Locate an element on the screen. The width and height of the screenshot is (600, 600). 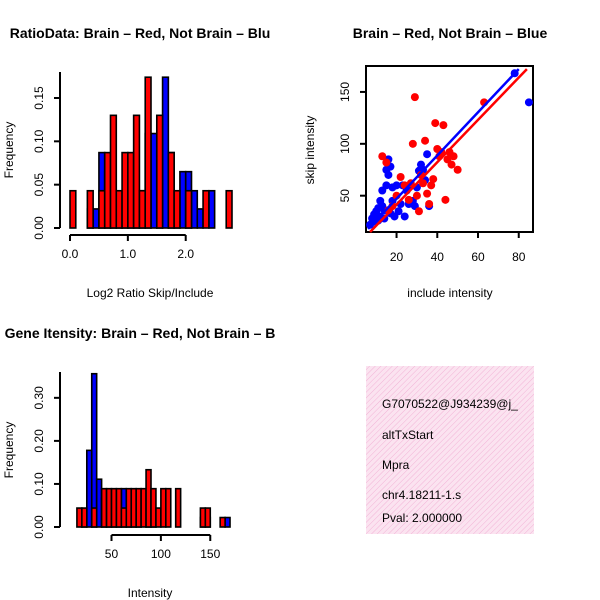
ratio-histogram-title: RatioData: Brain – Red, Not Brain – Blu is located at coordinates (140, 33).